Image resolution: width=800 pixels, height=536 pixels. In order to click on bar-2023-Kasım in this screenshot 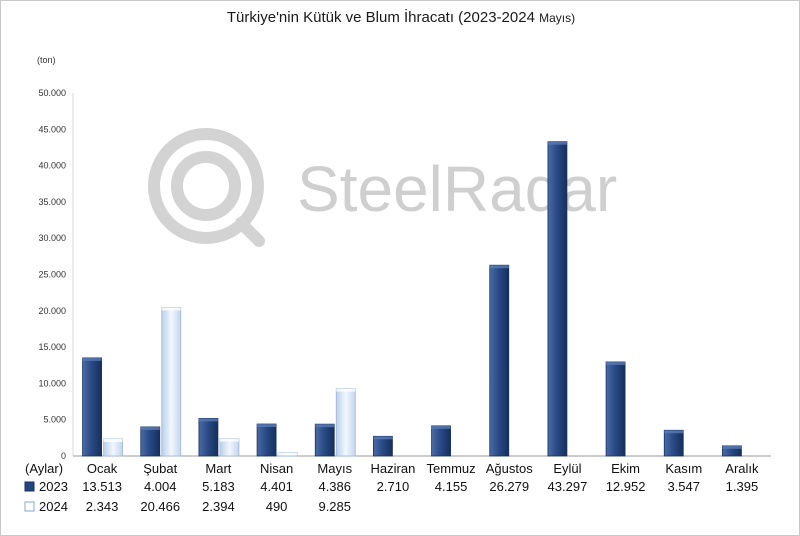, I will do `click(673, 443)`.